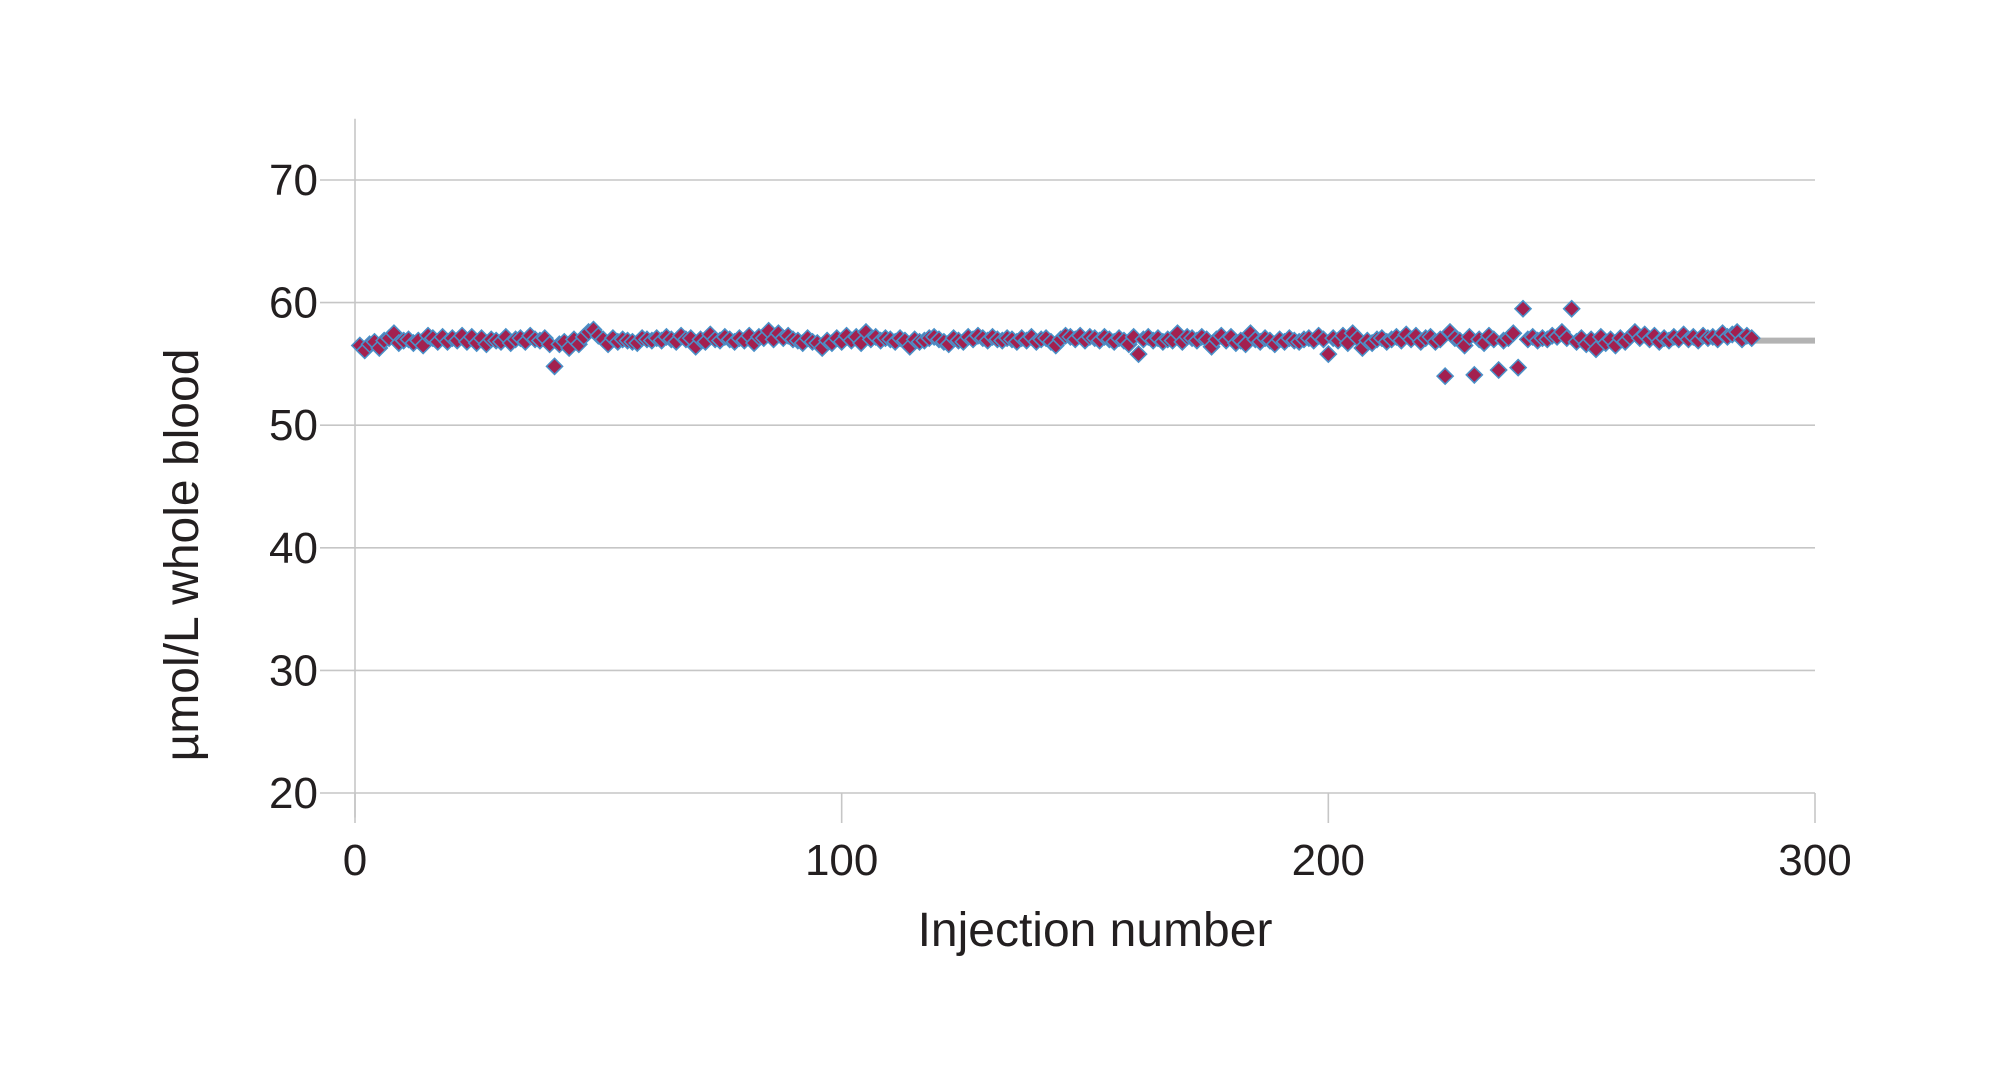 Image resolution: width=2000 pixels, height=1075 pixels. Describe the element at coordinates (293, 180) in the screenshot. I see `y-tick-label: 70` at that location.